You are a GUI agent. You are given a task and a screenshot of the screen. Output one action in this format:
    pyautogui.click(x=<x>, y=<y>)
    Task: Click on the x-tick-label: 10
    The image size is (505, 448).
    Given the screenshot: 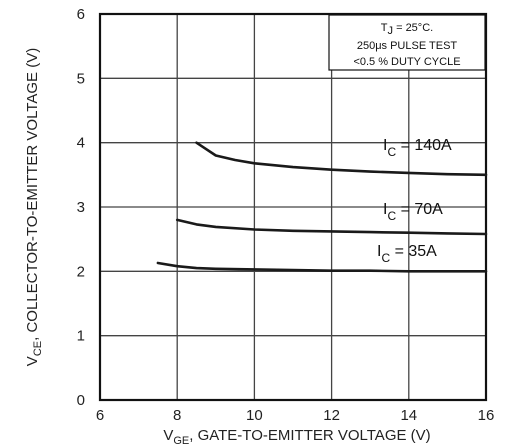 What is the action you would take?
    pyautogui.click(x=254, y=415)
    